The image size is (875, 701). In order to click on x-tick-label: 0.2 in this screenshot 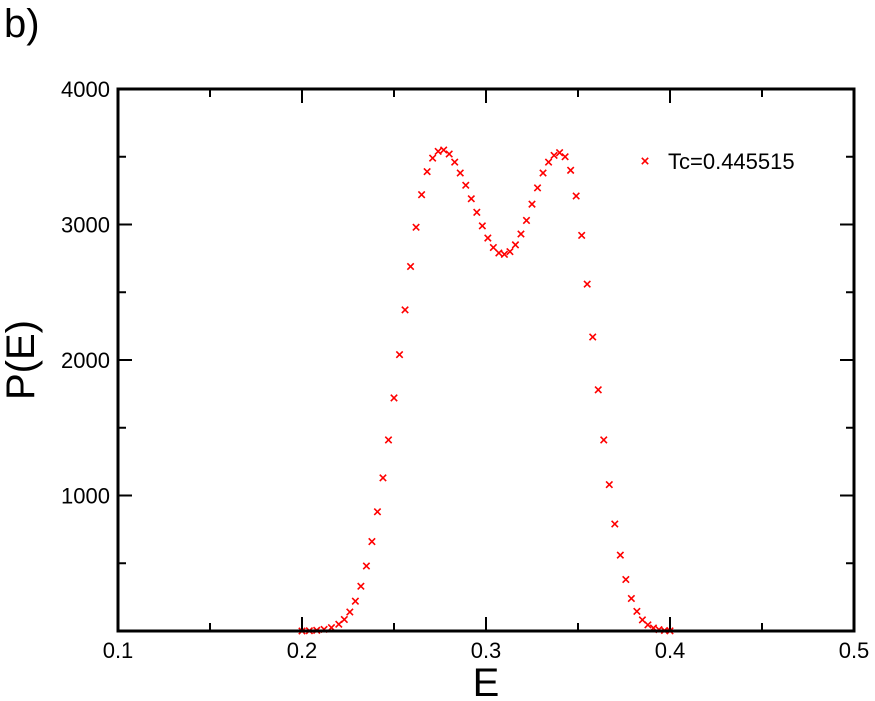, I will do `click(302, 650)`.